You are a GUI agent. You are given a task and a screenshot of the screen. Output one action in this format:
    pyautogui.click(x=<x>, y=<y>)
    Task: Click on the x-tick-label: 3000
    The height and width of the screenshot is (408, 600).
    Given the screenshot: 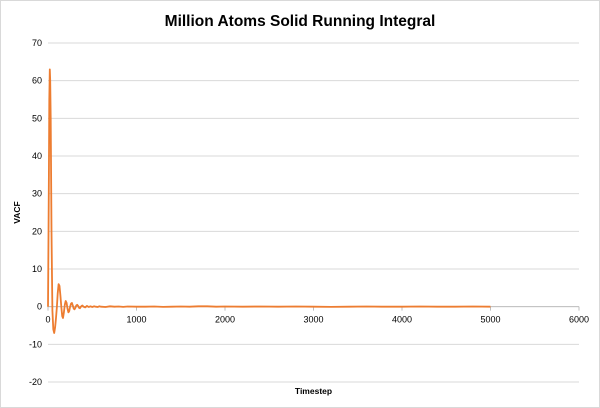 What is the action you would take?
    pyautogui.click(x=313, y=320)
    